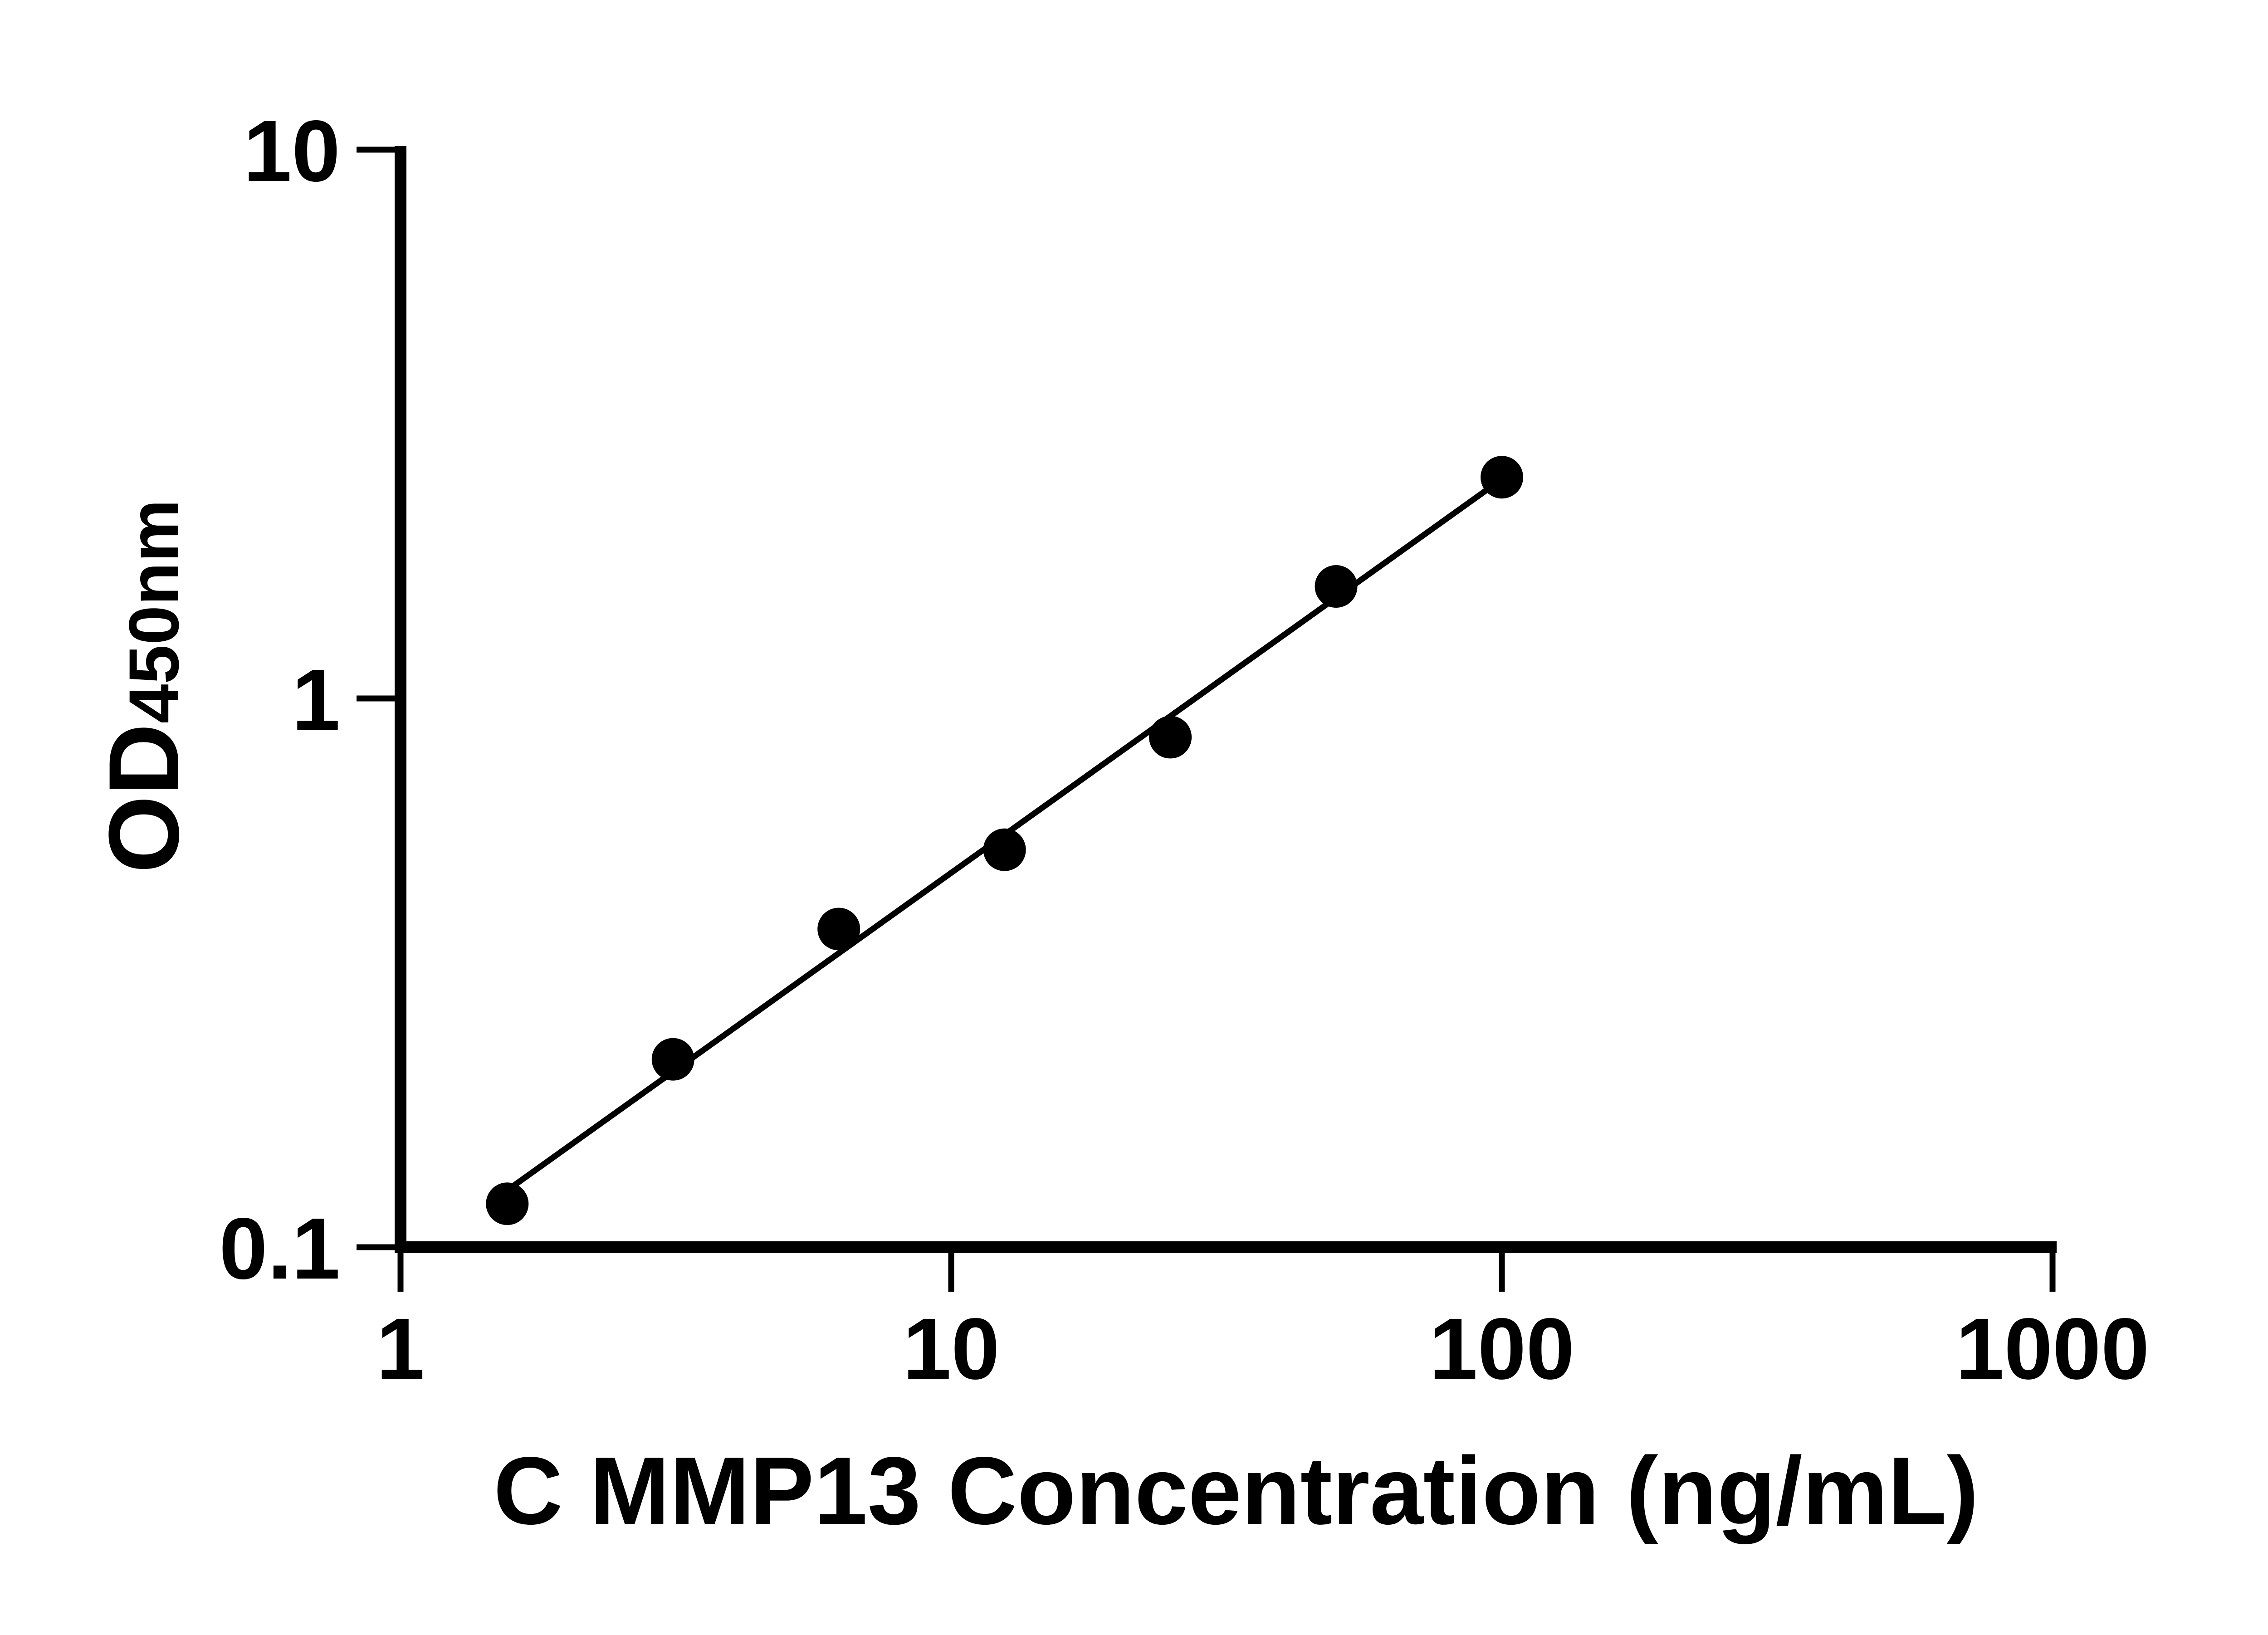 Image resolution: width=2268 pixels, height=1635 pixels. Describe the element at coordinates (1227, 1270) in the screenshot. I see `x-axis-ticks` at that location.